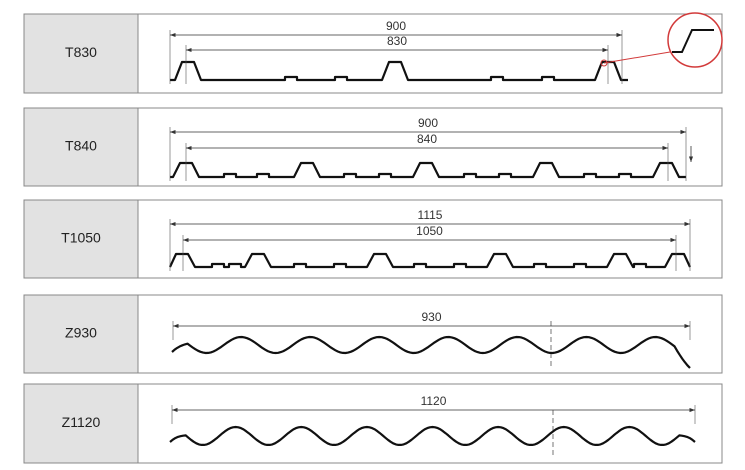  I want to click on profile-label: T830, so click(81, 52).